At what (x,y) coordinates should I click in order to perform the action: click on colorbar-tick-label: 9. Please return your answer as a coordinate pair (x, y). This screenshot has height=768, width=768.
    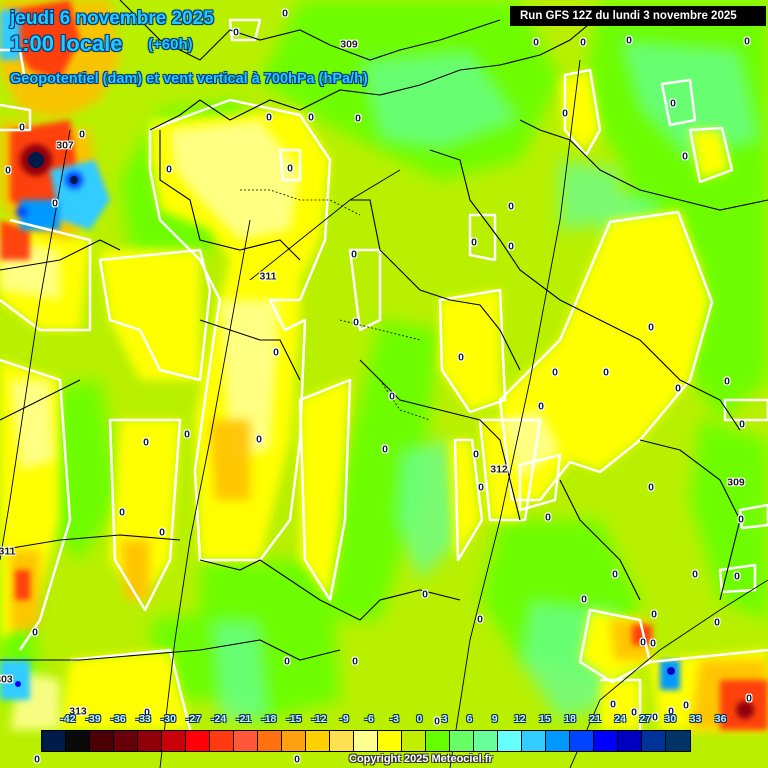
    Looking at the image, I should click on (494, 719).